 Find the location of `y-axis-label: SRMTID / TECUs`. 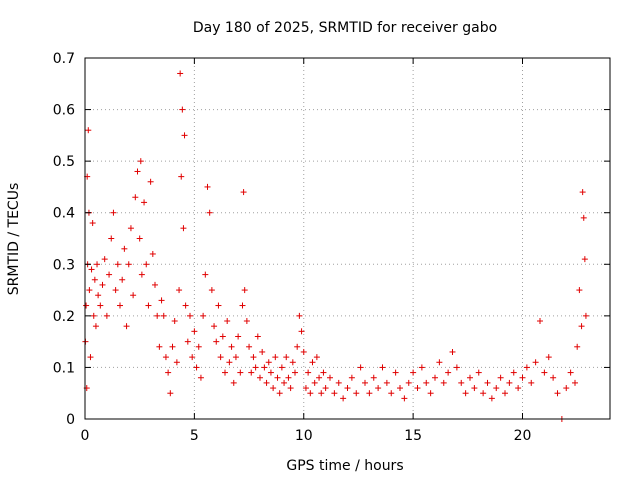

y-axis-label: SRMTID / TECUs is located at coordinates (14, 239).